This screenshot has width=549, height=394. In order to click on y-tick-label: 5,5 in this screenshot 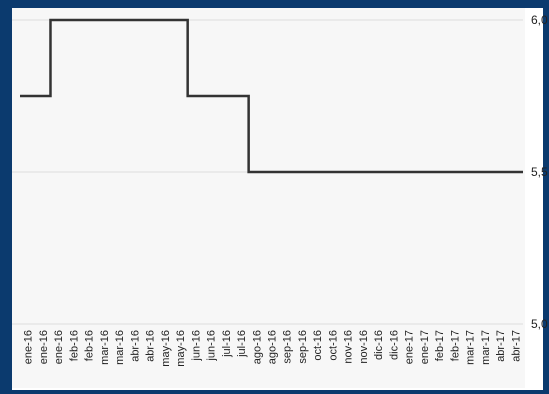, I will do `click(539, 172)`.